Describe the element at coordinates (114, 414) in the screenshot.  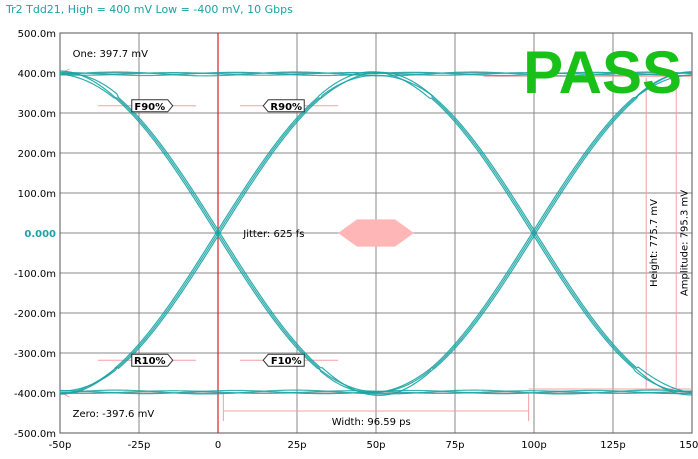
I see `zero-level-label: Zero: -397.6 mV` at that location.